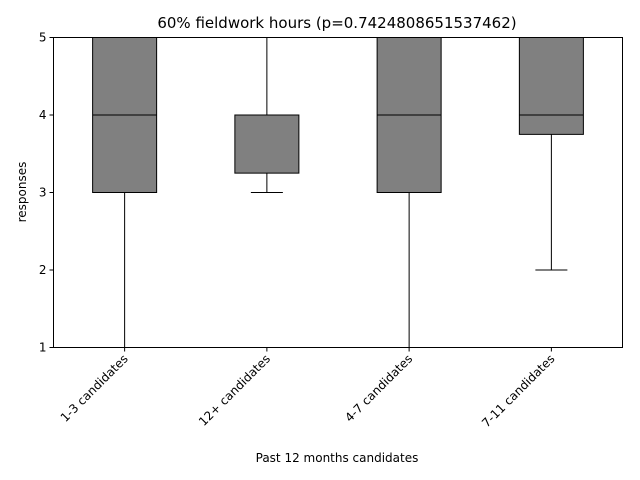  I want to click on x-tick-label: 1-3 candidates, so click(94, 388).